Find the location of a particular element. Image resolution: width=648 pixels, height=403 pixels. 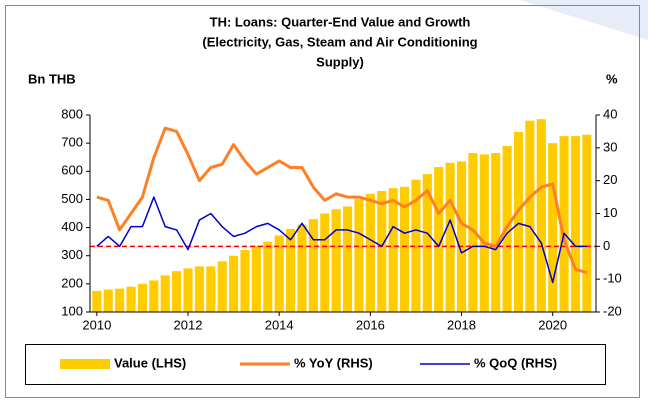

legend-box is located at coordinates (315, 364).